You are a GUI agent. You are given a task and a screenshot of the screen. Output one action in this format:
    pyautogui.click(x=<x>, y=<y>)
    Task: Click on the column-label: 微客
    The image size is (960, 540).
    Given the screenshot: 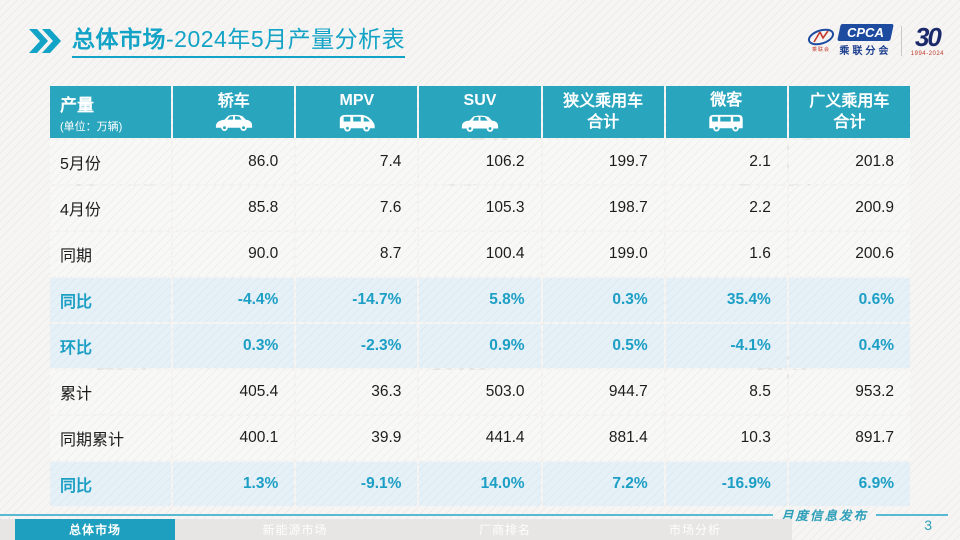 What is the action you would take?
    pyautogui.click(x=726, y=100)
    